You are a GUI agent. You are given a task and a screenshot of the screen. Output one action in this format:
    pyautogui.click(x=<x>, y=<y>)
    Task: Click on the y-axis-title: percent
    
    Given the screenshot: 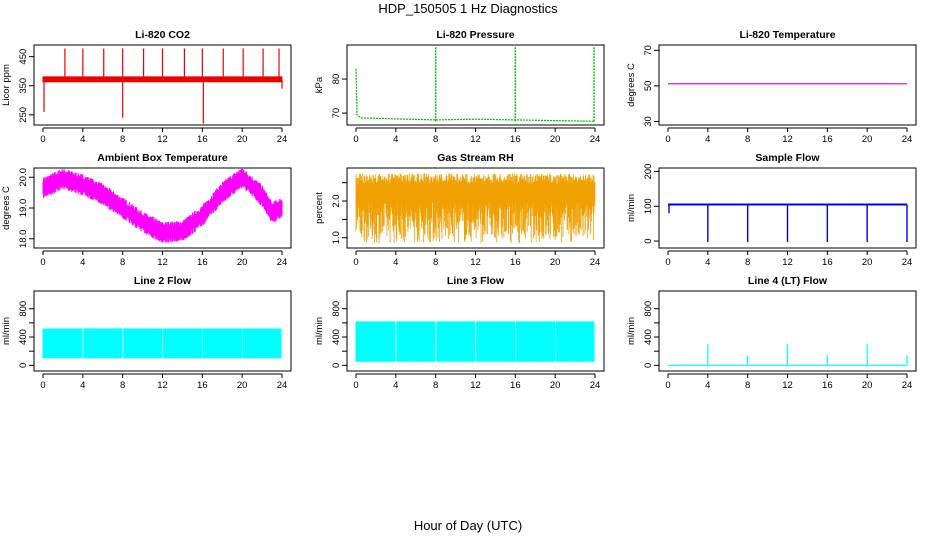 What is the action you would take?
    pyautogui.click(x=319, y=208)
    